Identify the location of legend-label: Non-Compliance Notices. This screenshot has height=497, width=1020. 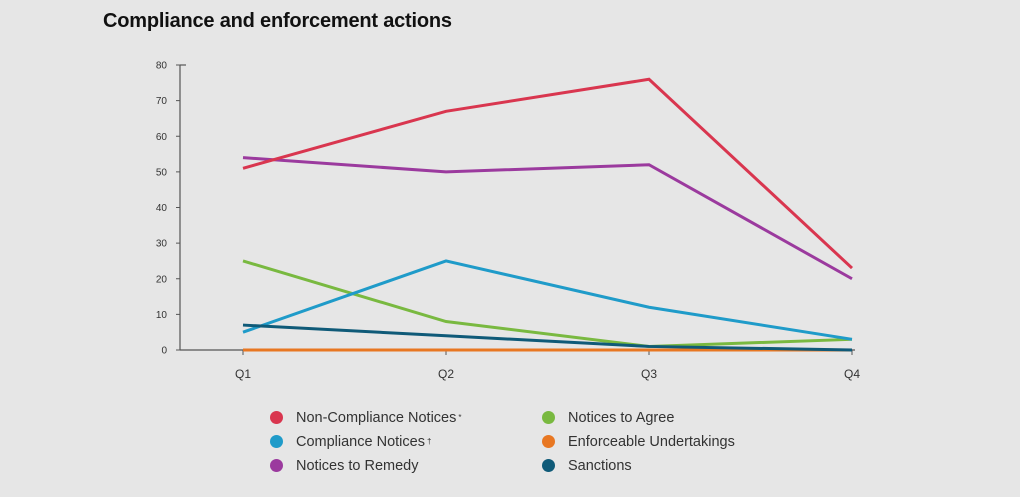
(376, 417).